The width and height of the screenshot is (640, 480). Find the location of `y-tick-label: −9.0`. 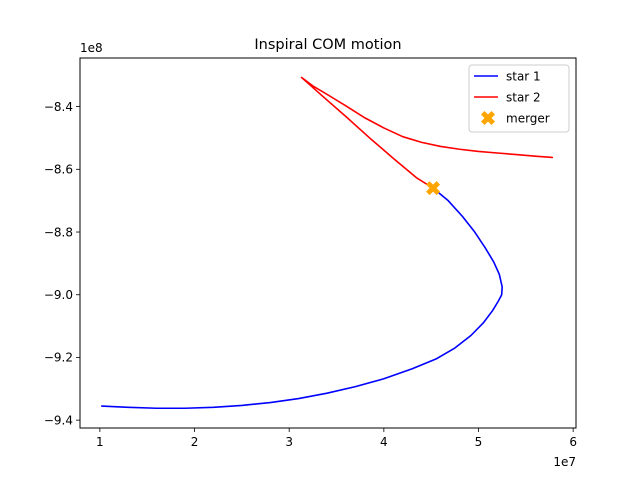

y-tick-label: −9.0 is located at coordinates (58, 295).